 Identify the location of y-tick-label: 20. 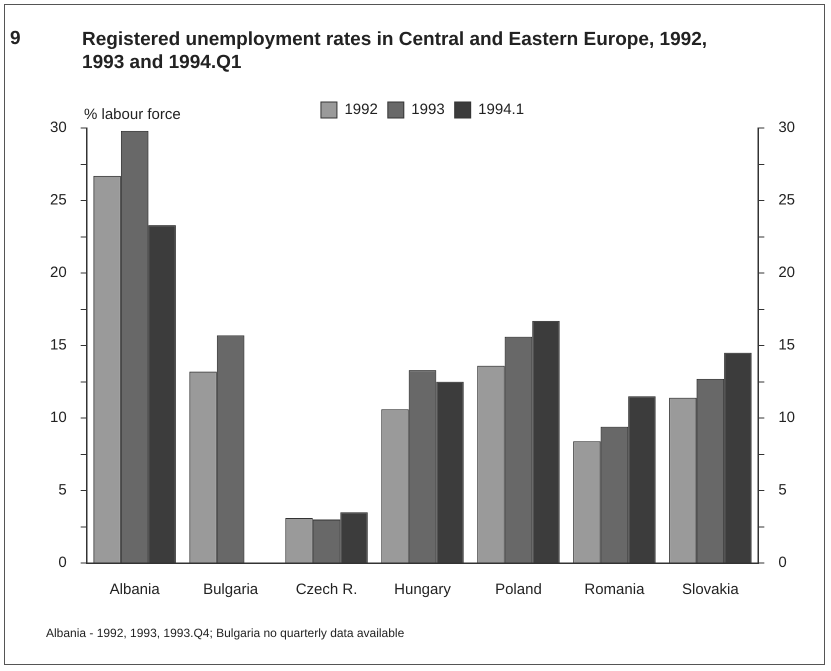
(58, 273).